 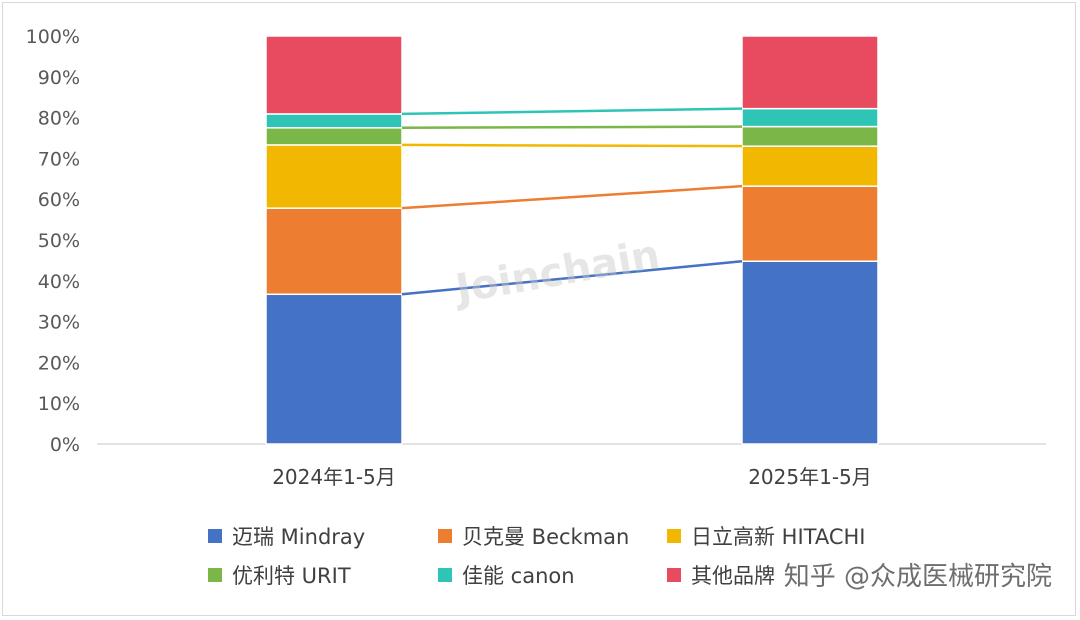 I want to click on y-tick-label: 0%, so click(x=65, y=445).